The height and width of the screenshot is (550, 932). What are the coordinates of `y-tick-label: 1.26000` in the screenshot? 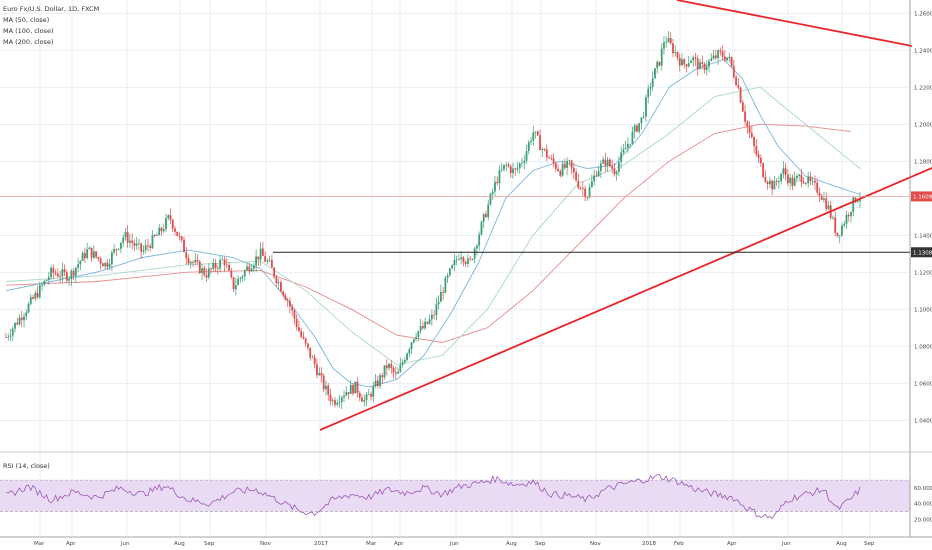 It's located at (923, 14).